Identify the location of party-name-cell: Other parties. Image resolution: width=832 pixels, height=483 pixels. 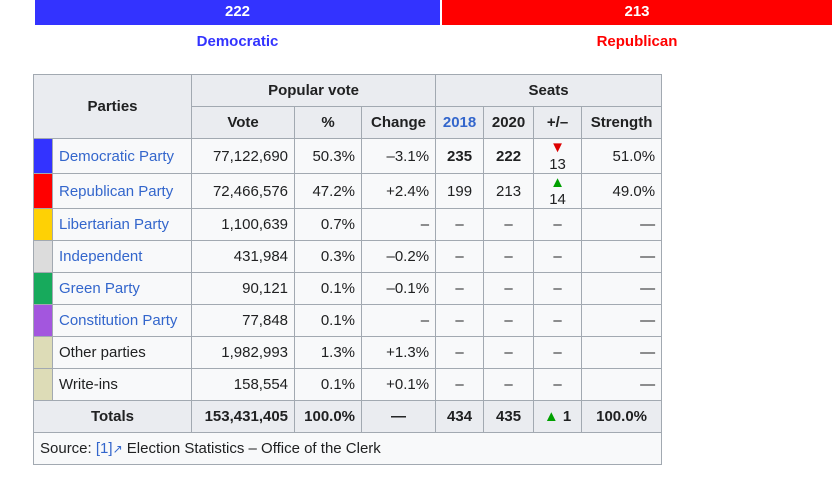
(122, 352).